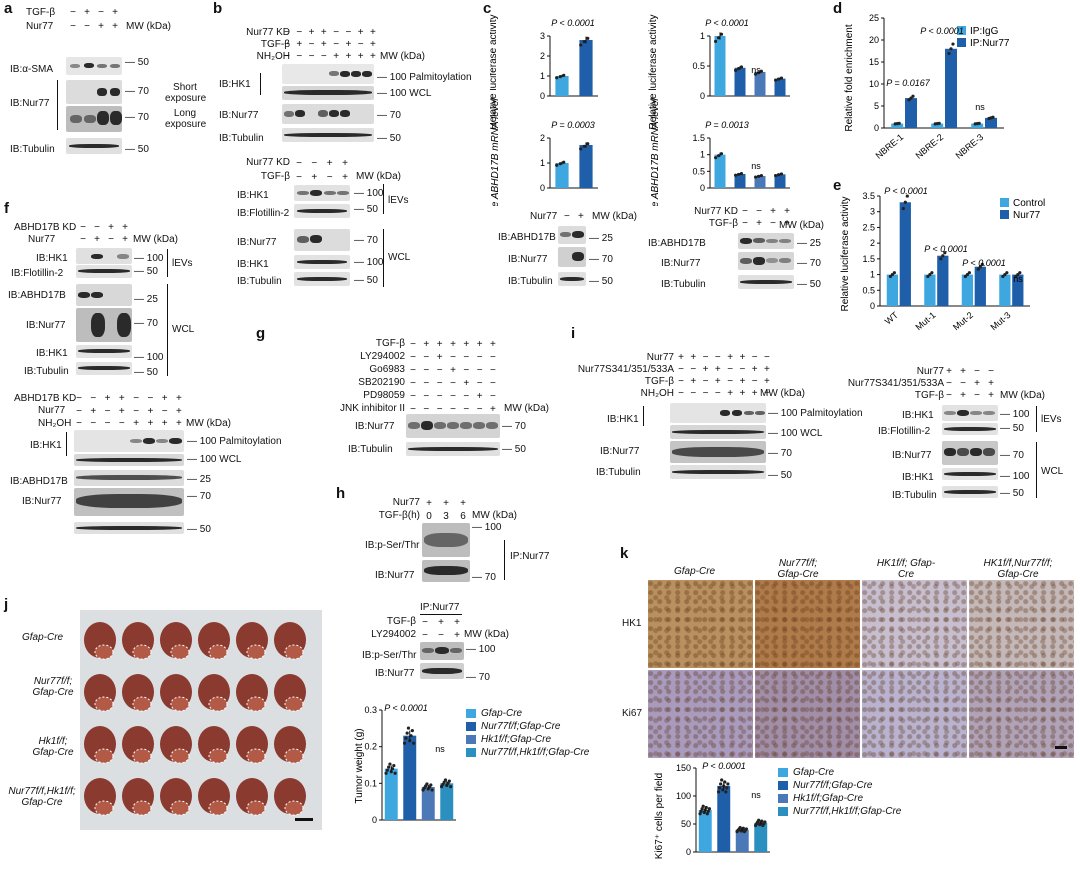 The height and width of the screenshot is (872, 1080). What do you see at coordinates (798, 569) in the screenshot?
I see `column-label: Nur77f/f; Gfap-Cre` at bounding box center [798, 569].